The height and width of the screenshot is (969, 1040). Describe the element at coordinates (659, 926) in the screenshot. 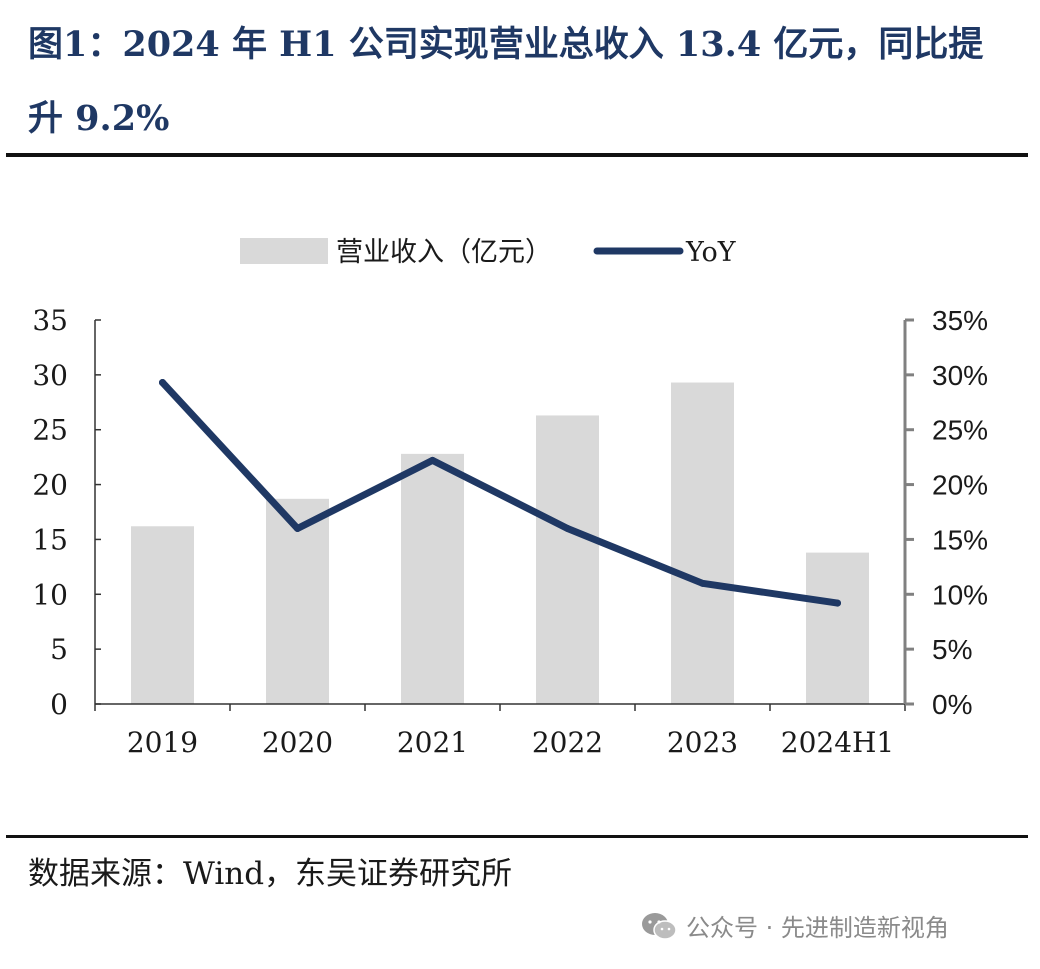

I see `wechat-icon` at that location.